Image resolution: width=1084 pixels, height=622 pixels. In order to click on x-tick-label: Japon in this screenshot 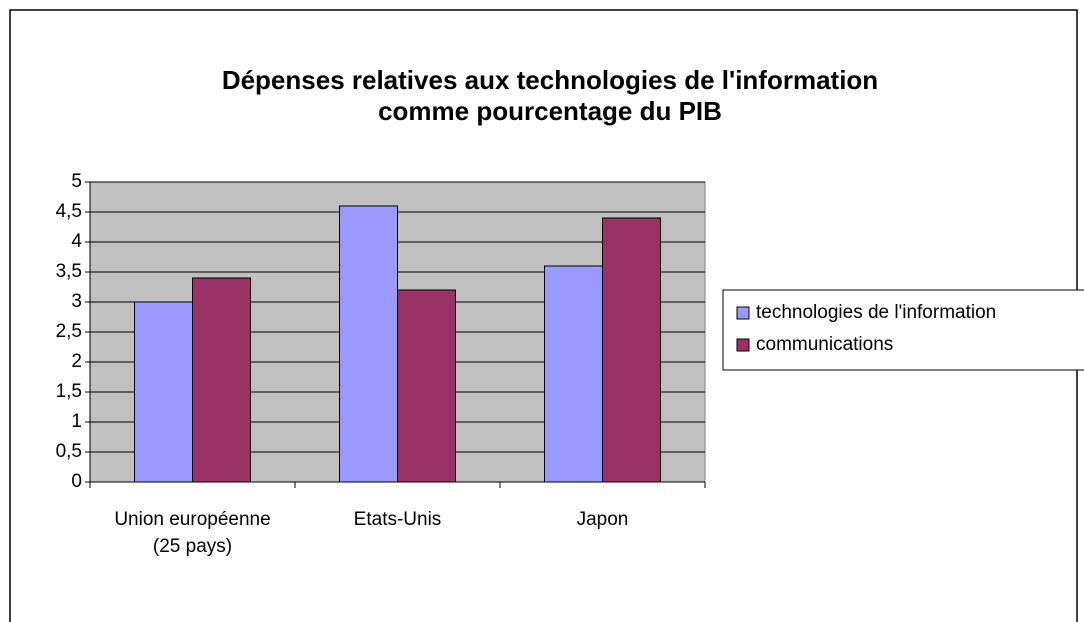, I will do `click(602, 519)`.